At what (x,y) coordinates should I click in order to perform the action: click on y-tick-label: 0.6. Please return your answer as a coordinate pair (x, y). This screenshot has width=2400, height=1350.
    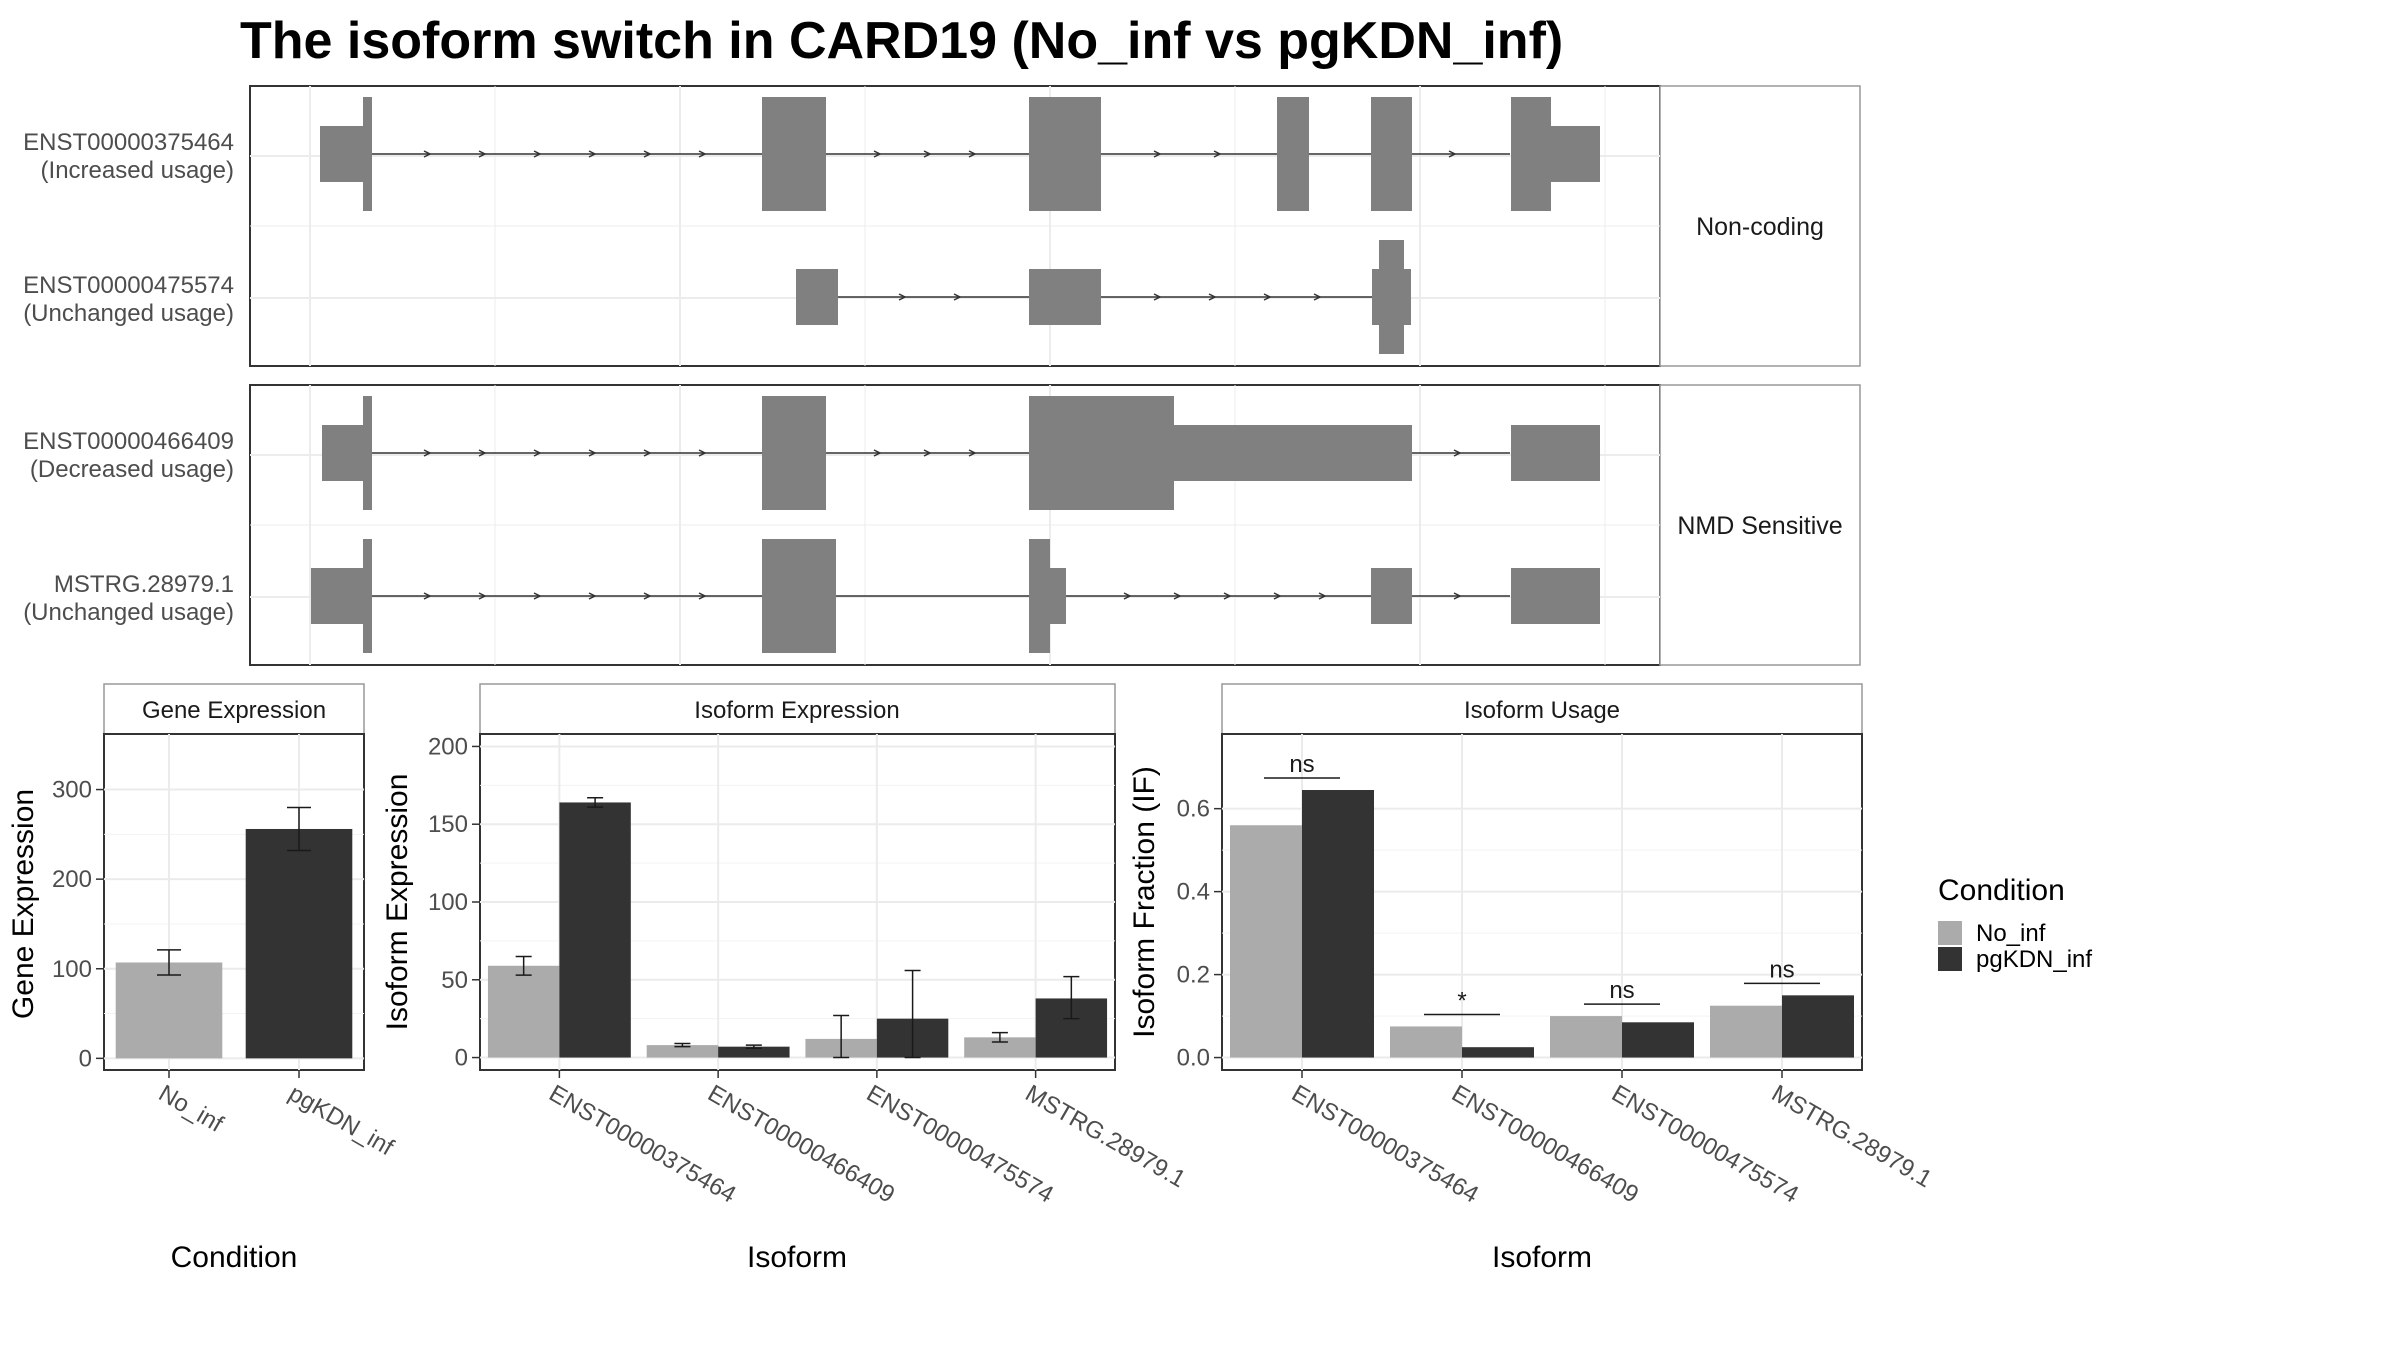
    Looking at the image, I should click on (1193, 809).